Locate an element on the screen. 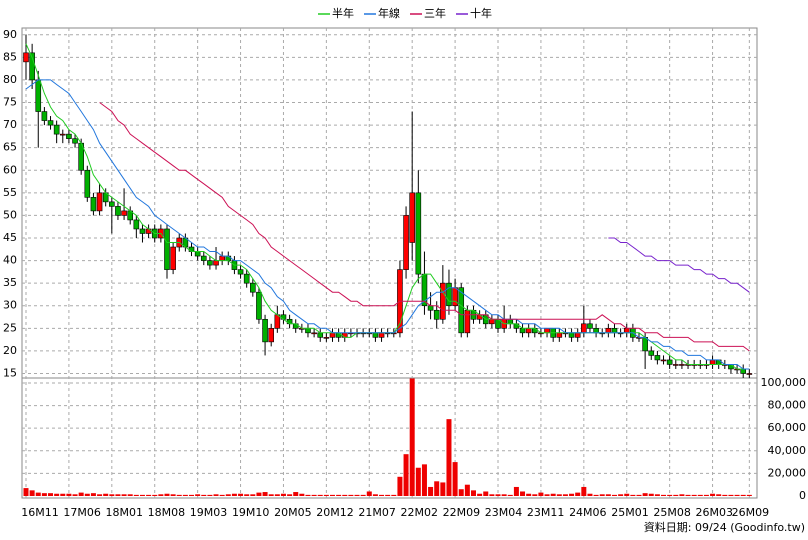 This screenshot has width=808, height=540. x-tick-label: 23M04 is located at coordinates (504, 512).